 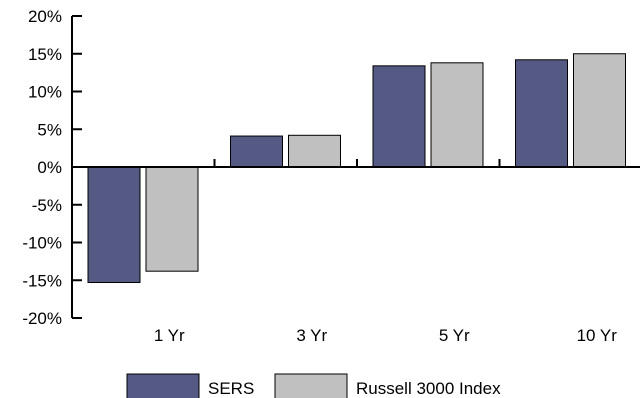 I want to click on y-tick-label: 10%, so click(x=45, y=92).